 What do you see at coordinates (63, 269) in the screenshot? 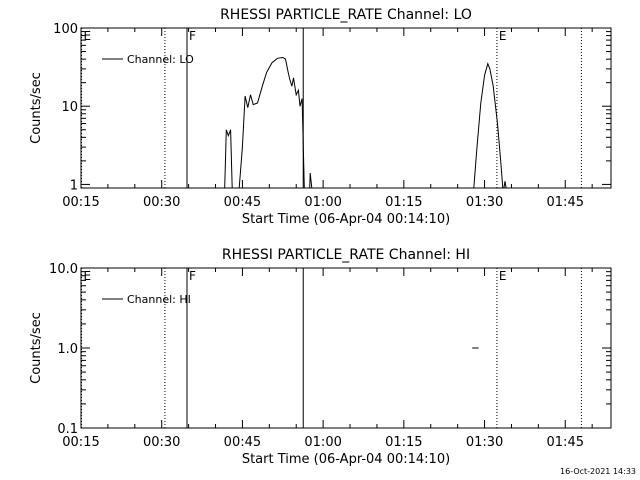
I see `y-tick-label: 10.0` at bounding box center [63, 269].